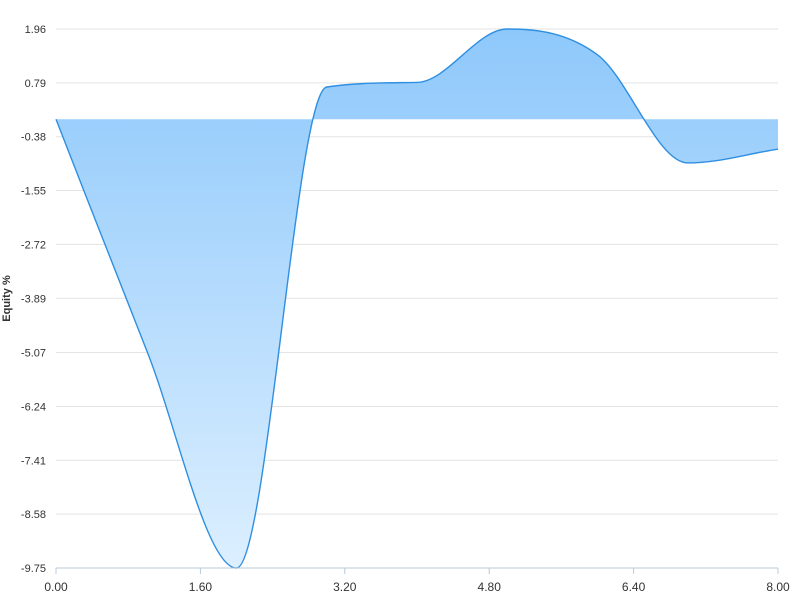  Describe the element at coordinates (201, 587) in the screenshot. I see `x-tick-label: 1.60` at that location.